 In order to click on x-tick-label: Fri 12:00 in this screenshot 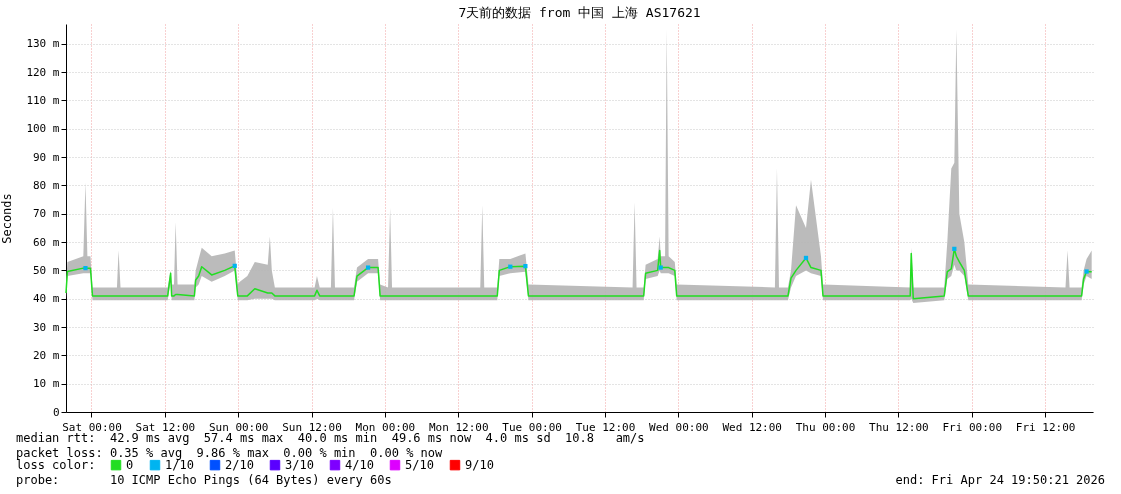, I will do `click(1045, 427)`.